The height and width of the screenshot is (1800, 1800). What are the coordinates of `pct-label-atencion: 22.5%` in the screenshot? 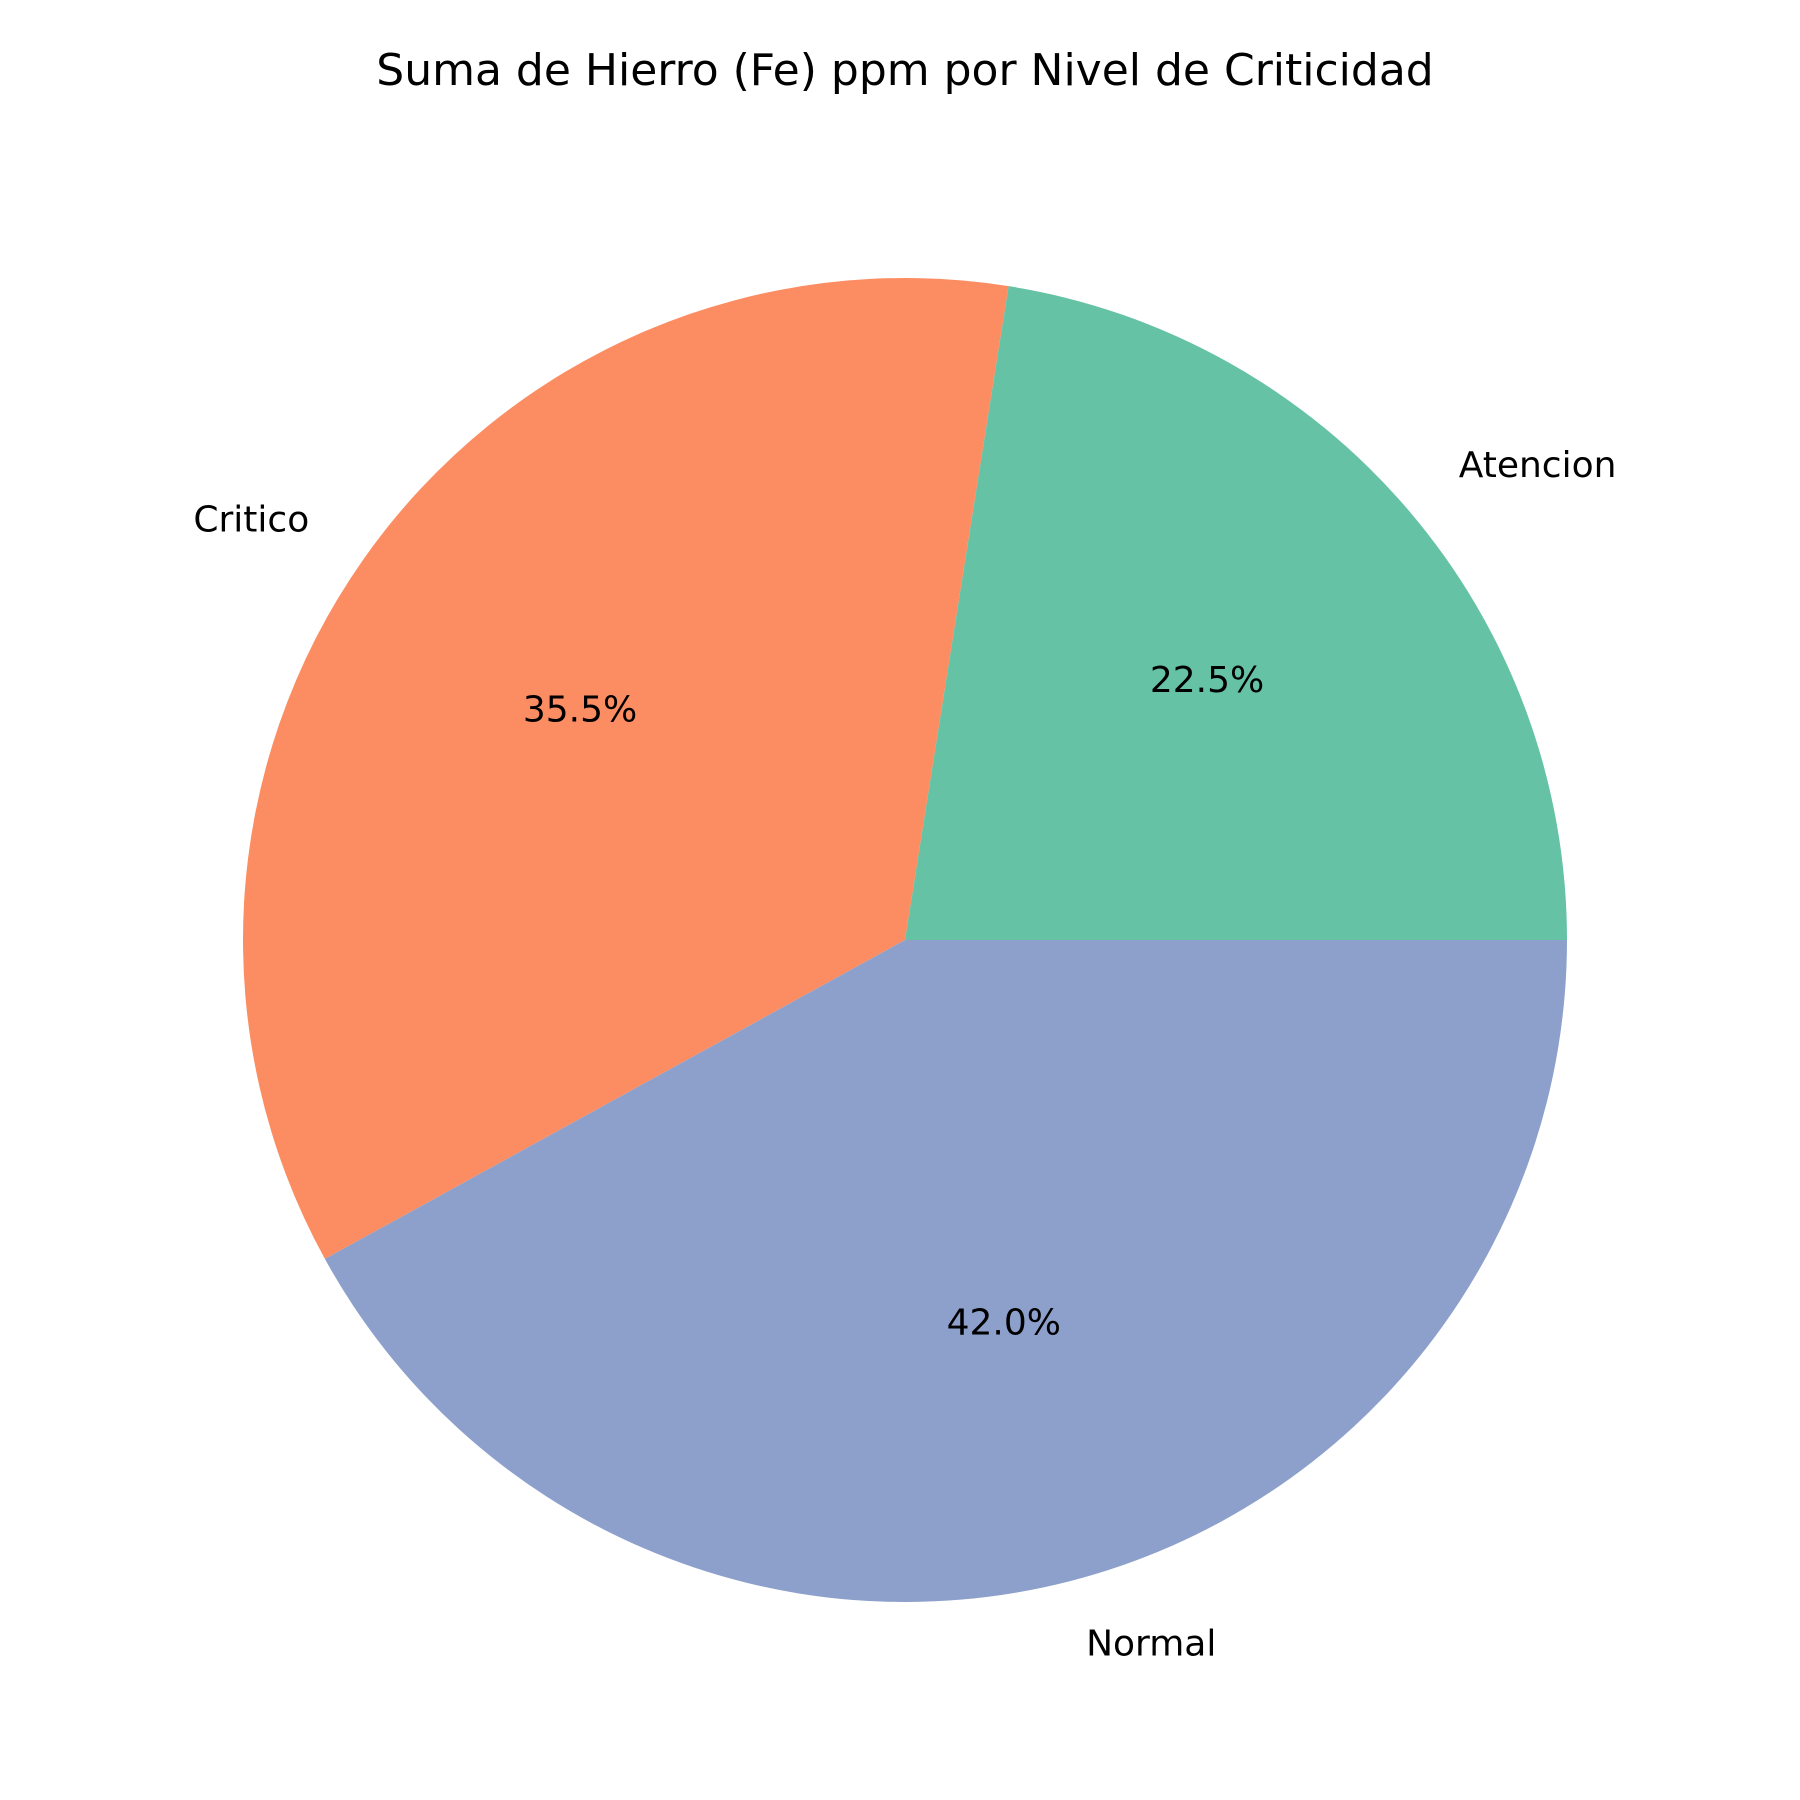 It's located at (1207, 680).